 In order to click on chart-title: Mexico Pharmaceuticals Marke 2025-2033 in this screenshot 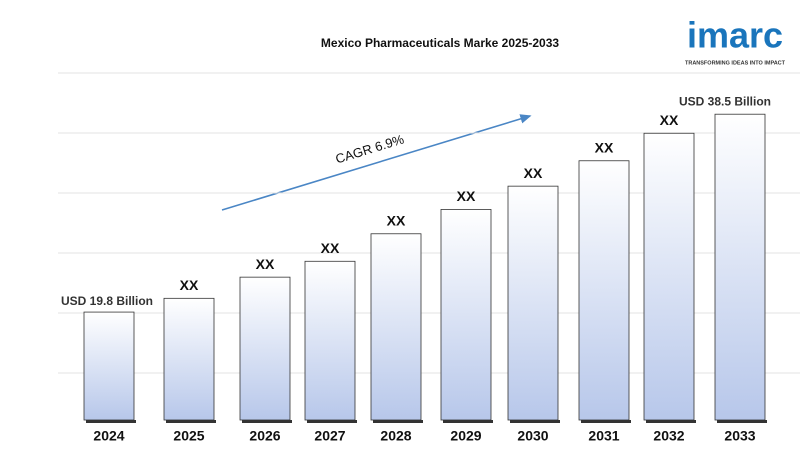, I will do `click(440, 43)`.